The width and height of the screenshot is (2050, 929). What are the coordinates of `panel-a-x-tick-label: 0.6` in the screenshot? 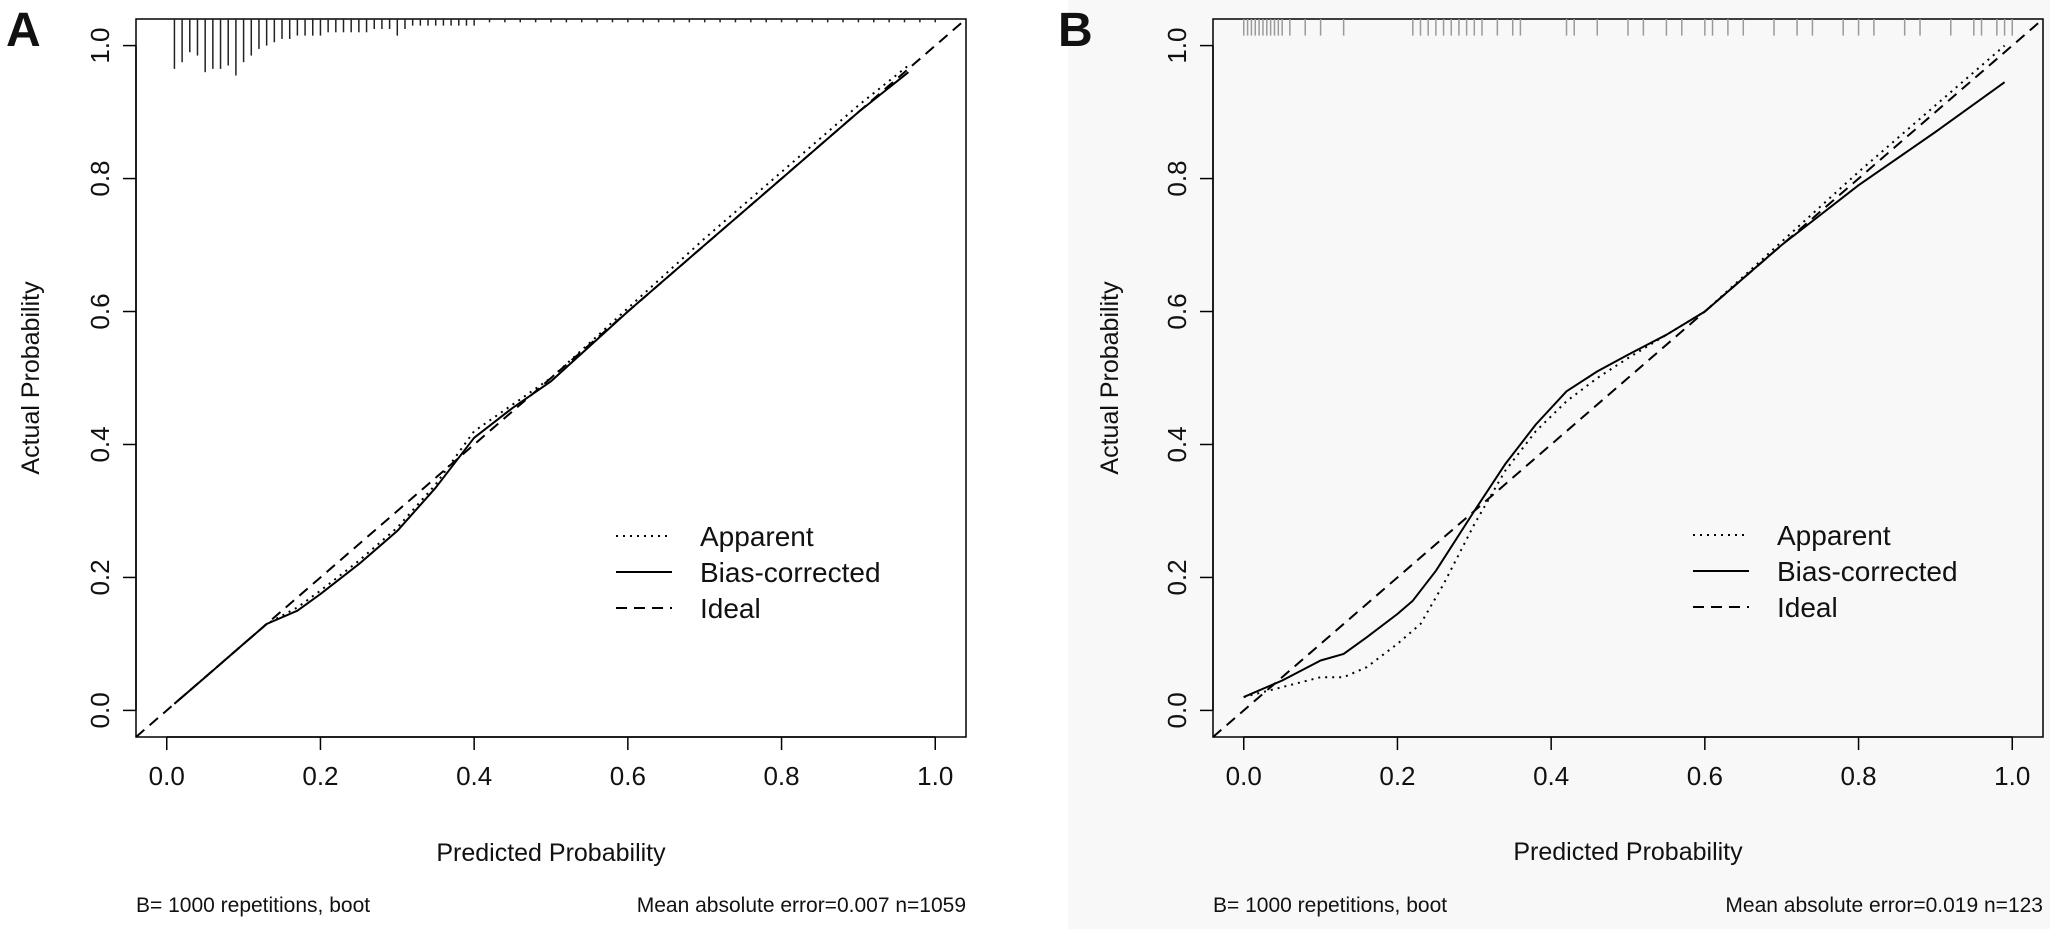 It's located at (628, 776).